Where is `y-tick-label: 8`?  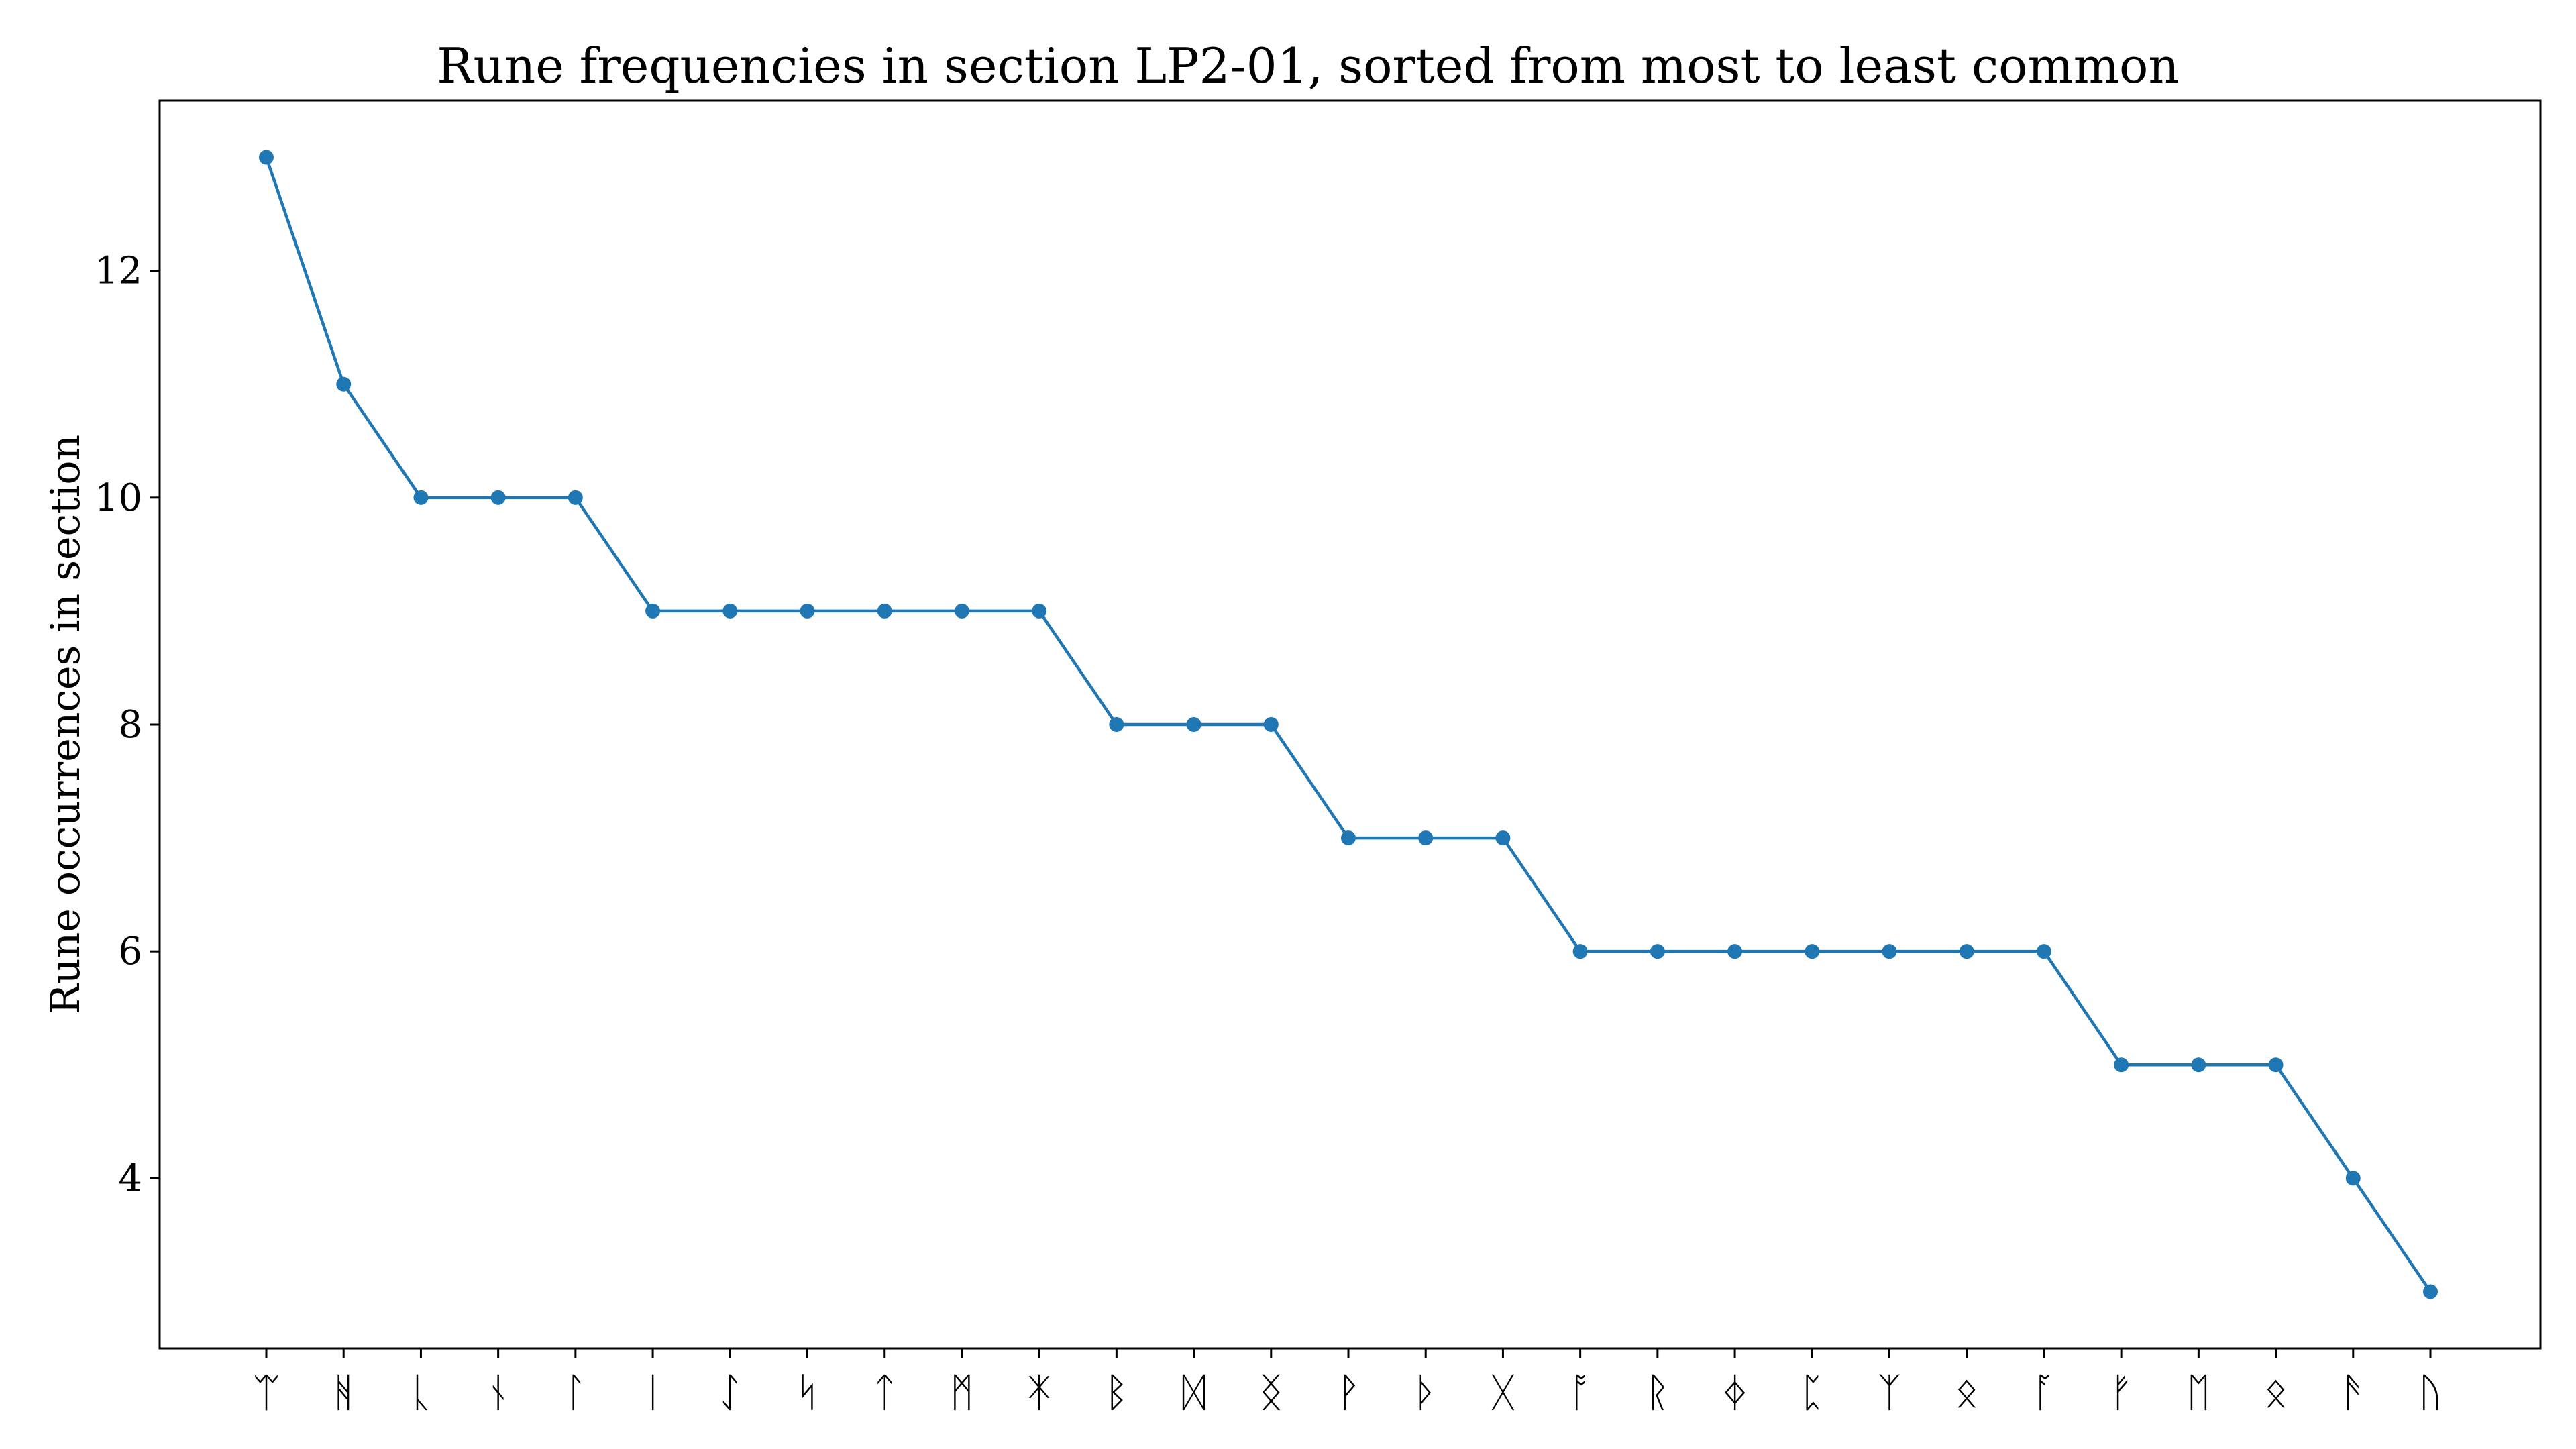
y-tick-label: 8 is located at coordinates (130, 725).